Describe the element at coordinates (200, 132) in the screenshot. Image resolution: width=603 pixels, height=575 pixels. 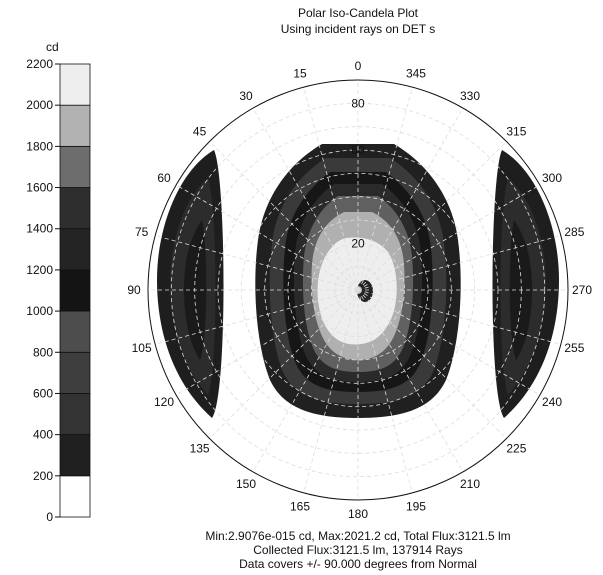
I see `angular-label-3: 45` at that location.